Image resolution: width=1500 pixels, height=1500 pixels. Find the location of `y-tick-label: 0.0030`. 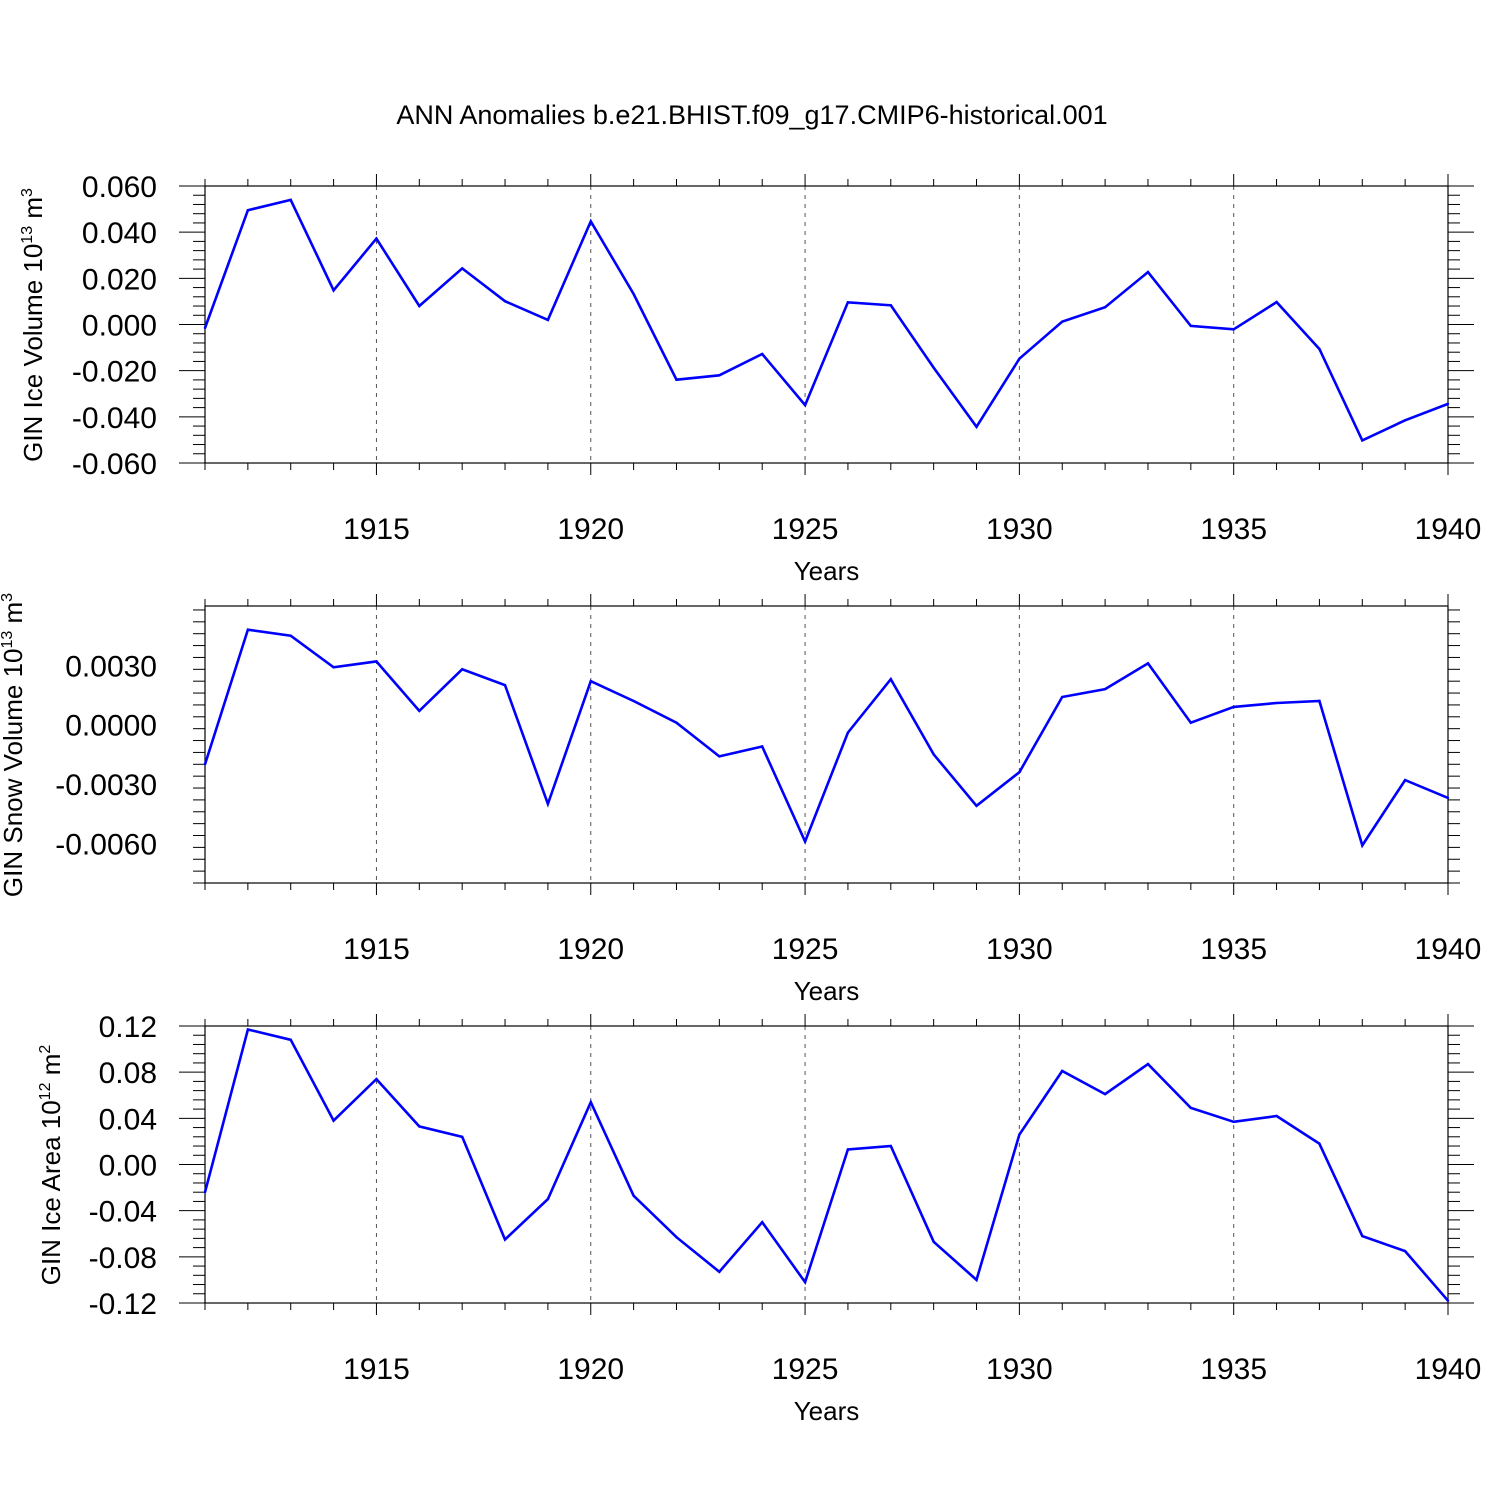

y-tick-label: 0.0030 is located at coordinates (111, 666).